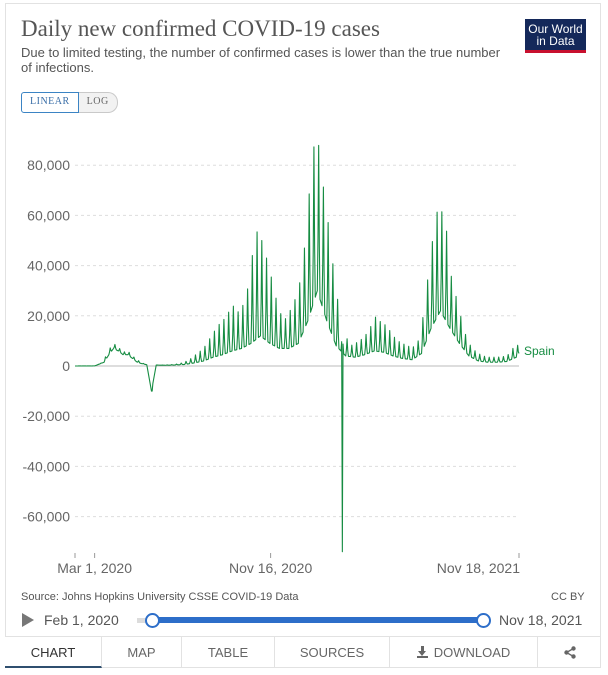 The width and height of the screenshot is (608, 675). I want to click on y-tick-label: 0, so click(66, 366).